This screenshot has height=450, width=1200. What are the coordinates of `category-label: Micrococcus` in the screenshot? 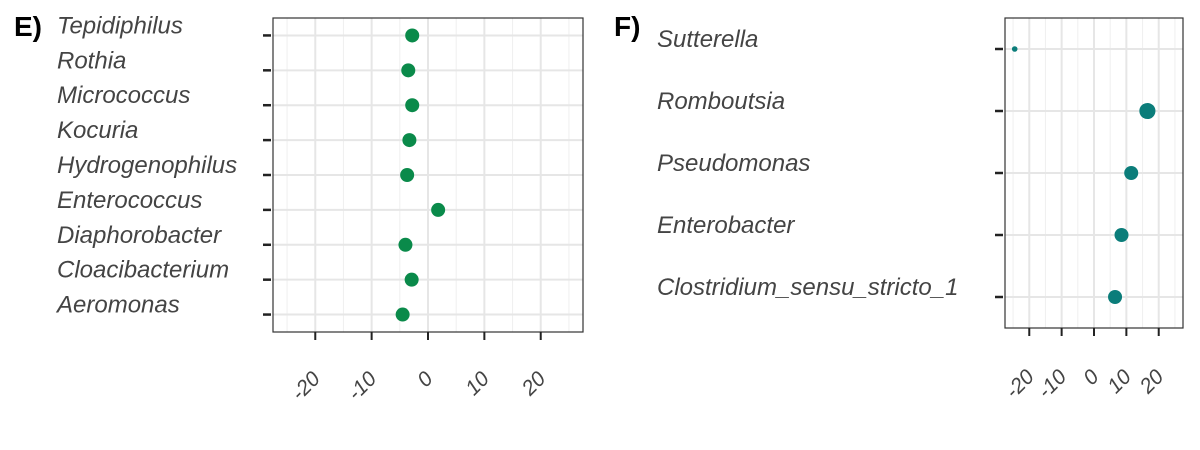 It's located at (123, 95).